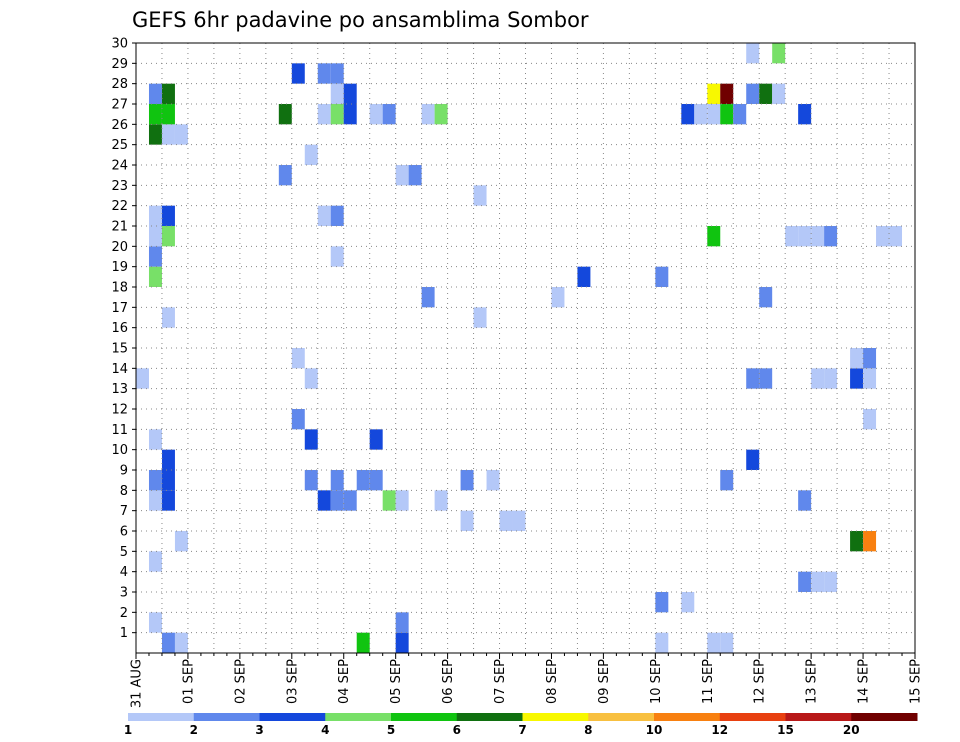  What do you see at coordinates (851, 730) in the screenshot?
I see `colorbar-label: 20` at bounding box center [851, 730].